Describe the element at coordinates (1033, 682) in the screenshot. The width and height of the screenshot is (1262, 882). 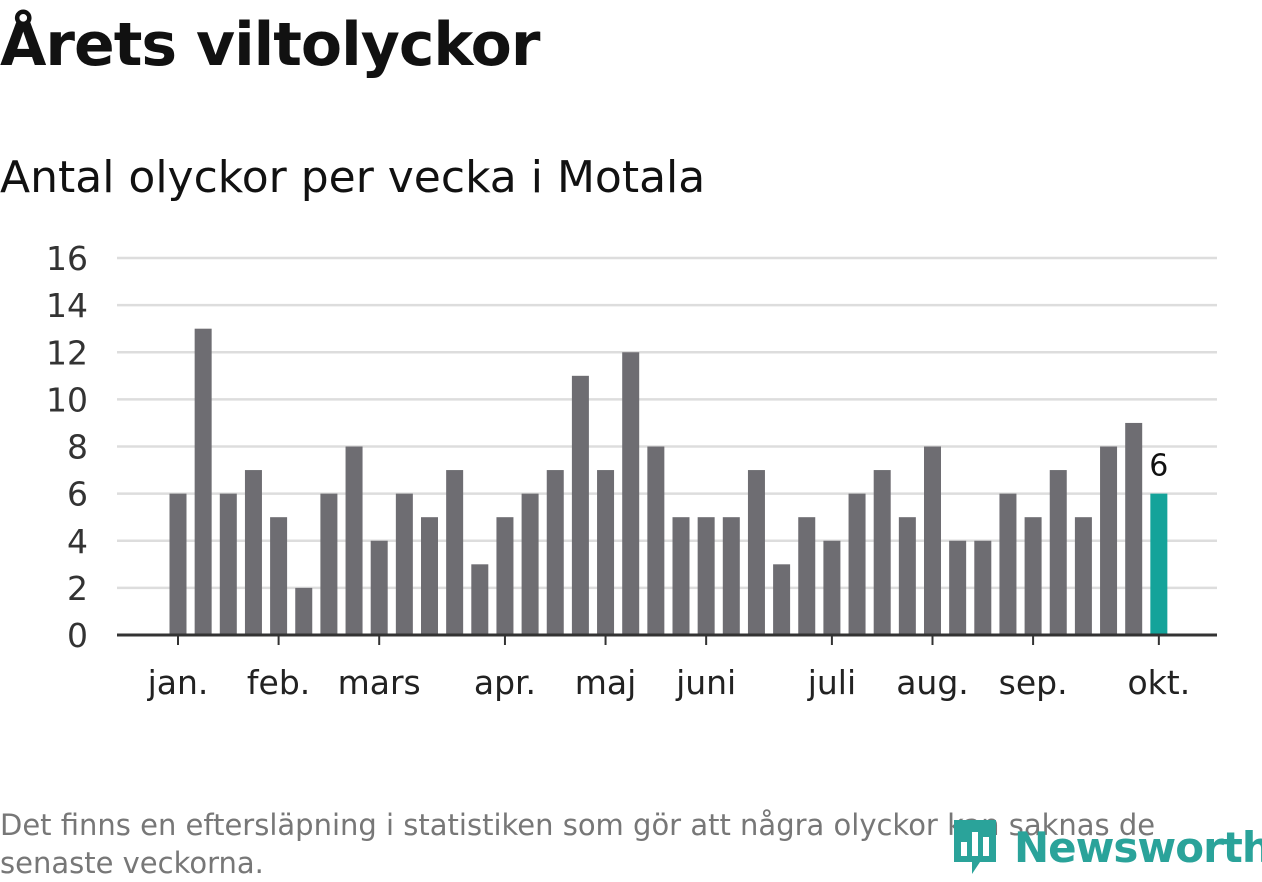
I see `x-tick-label: sep.` at that location.